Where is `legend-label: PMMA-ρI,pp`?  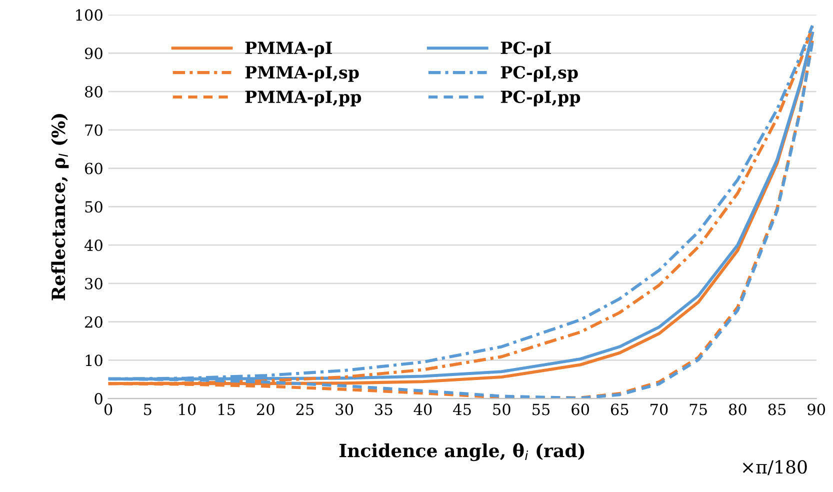
legend-label: PMMA-ρI,pp is located at coordinates (303, 98).